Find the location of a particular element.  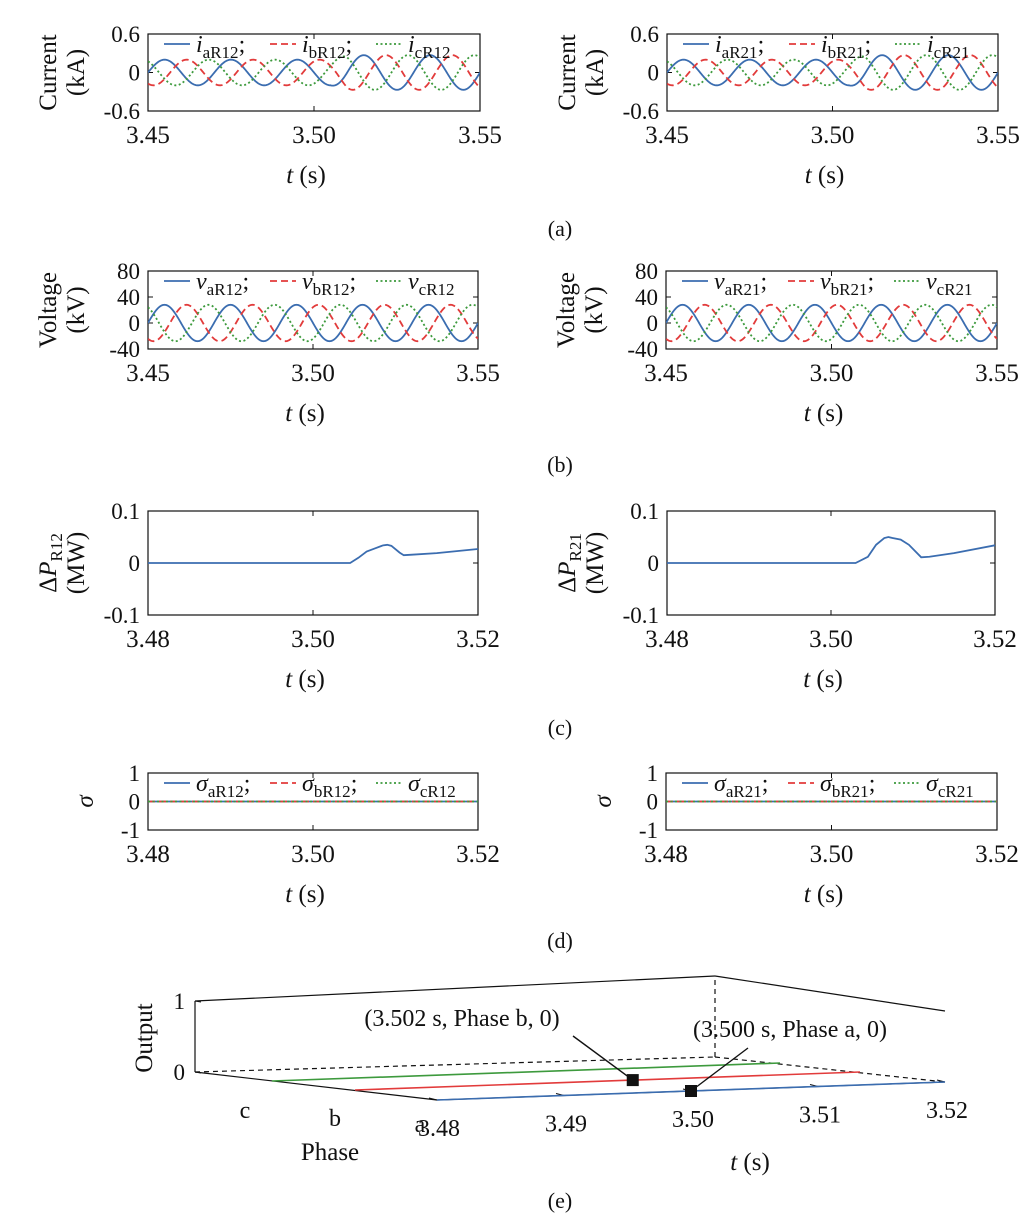

panel-label-c: (c) is located at coordinates (560, 727).